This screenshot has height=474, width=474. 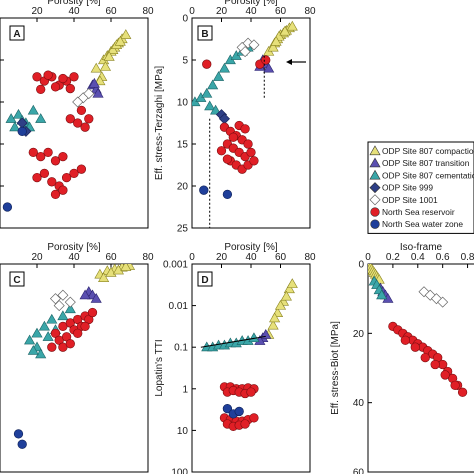 I want to click on y-tick-label: 0, so click(x=361, y=265).